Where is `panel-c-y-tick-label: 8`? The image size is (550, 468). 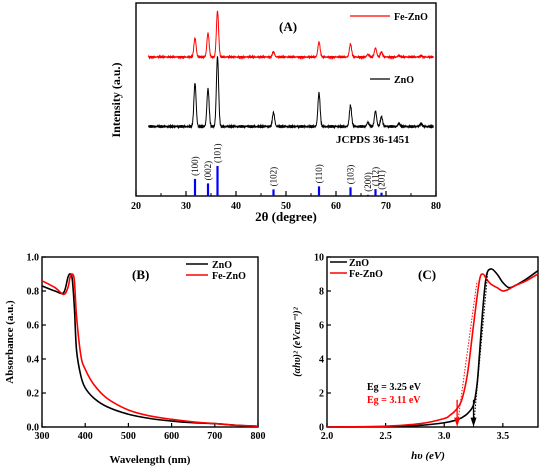 panel-c-y-tick-label: 8 is located at coordinates (321, 292).